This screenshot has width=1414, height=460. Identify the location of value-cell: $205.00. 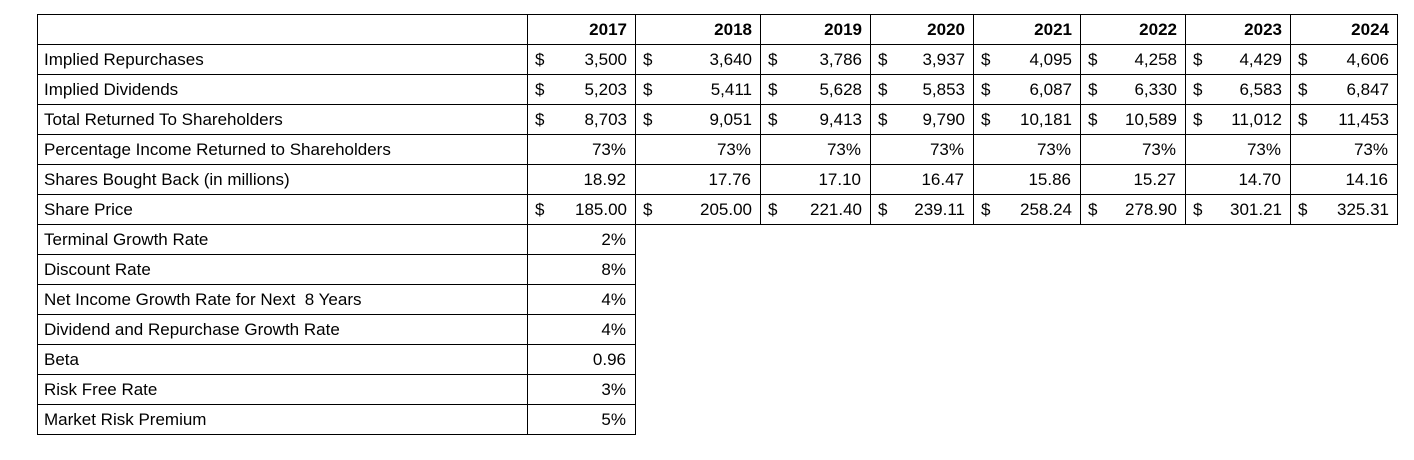
(698, 209).